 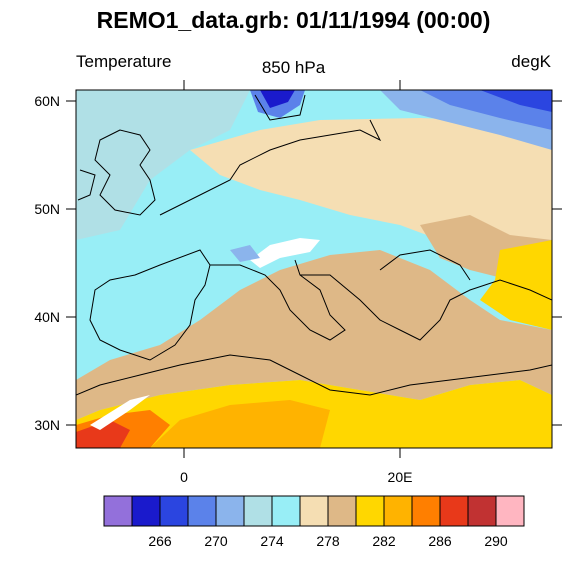 What do you see at coordinates (384, 541) in the screenshot?
I see `colorbar-label: 282` at bounding box center [384, 541].